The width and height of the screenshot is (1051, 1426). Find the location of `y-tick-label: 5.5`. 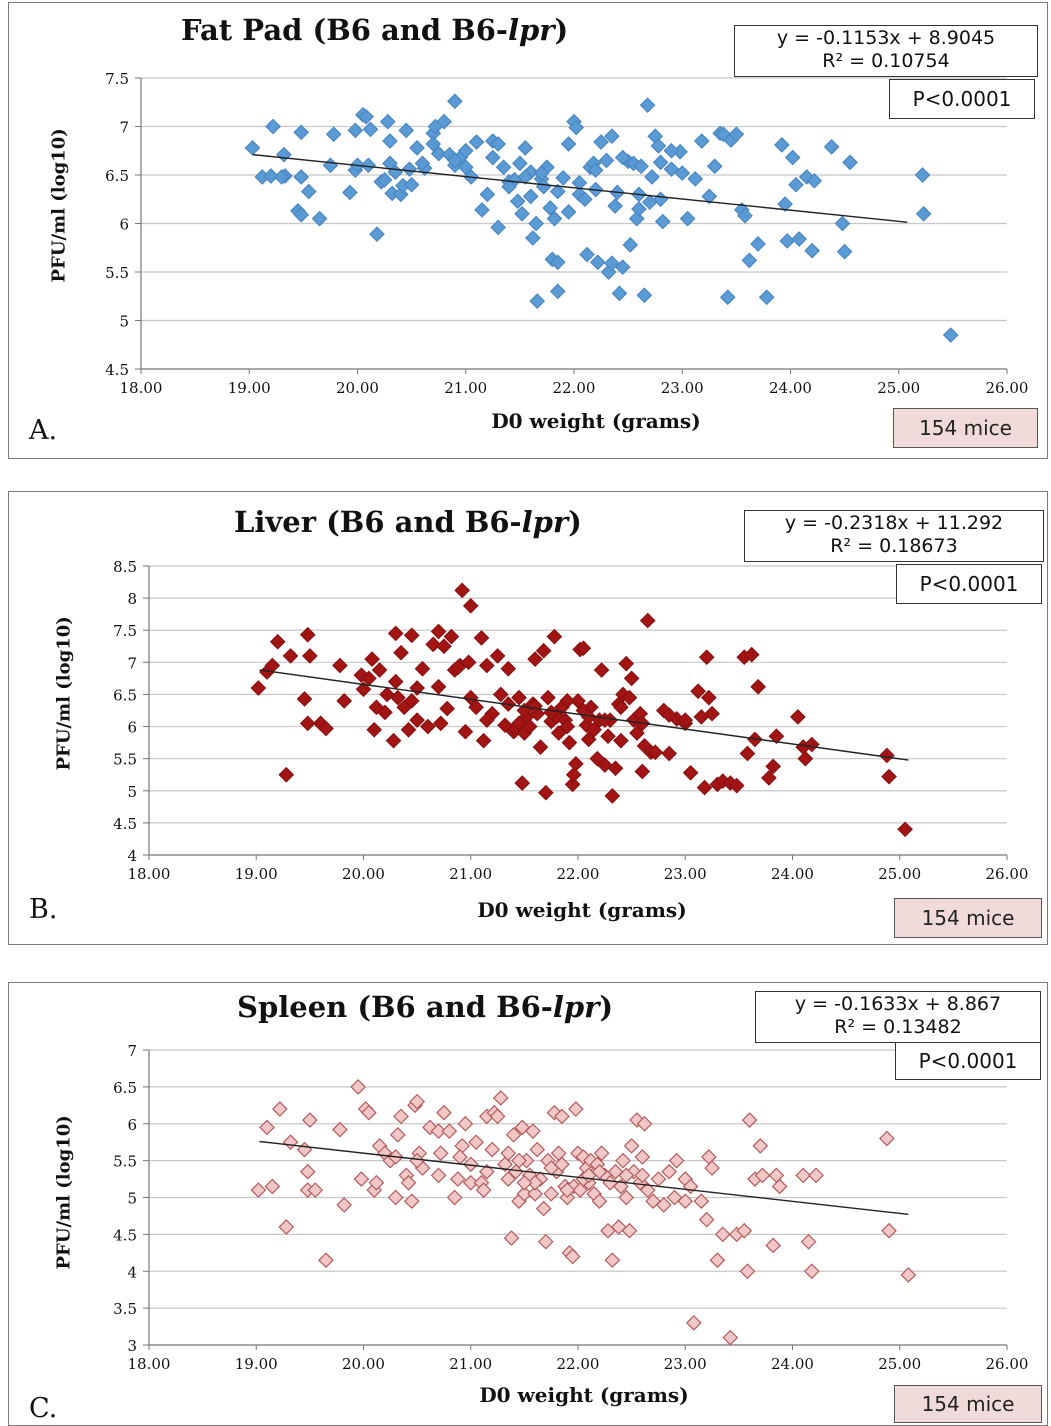

y-tick-label: 5.5 is located at coordinates (125, 760).